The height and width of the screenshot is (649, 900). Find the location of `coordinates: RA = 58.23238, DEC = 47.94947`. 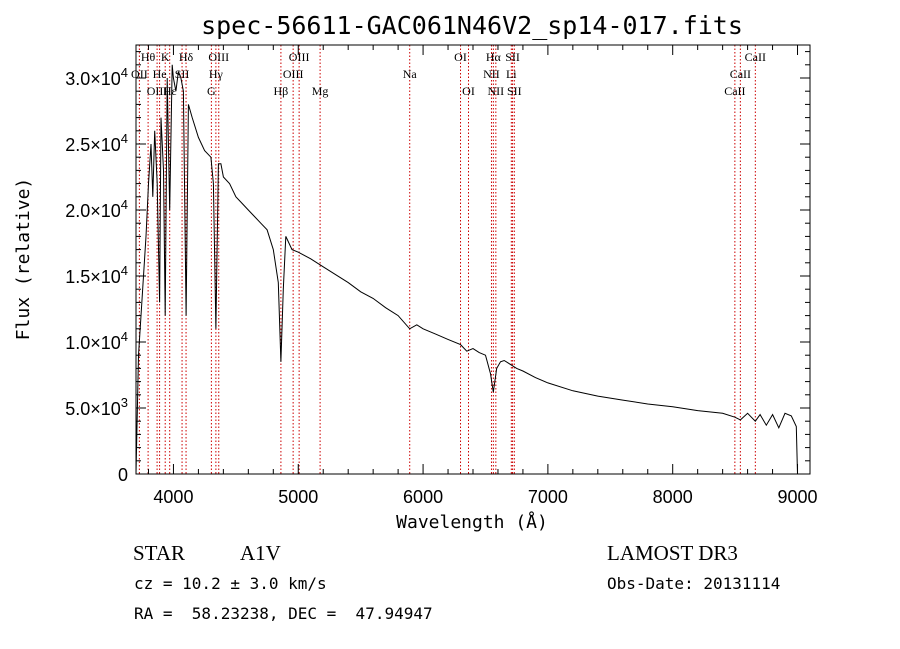

coordinates: RA = 58.23238, DEC = 47.94947 is located at coordinates (283, 613).